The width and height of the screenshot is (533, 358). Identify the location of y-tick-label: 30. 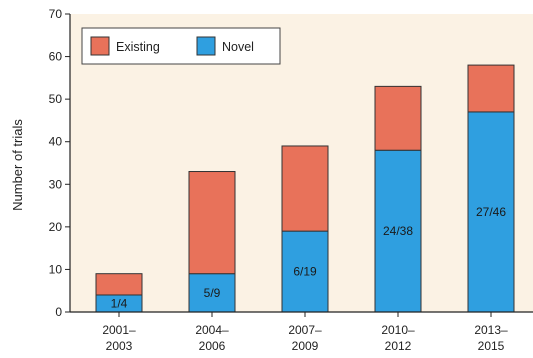
(56, 184).